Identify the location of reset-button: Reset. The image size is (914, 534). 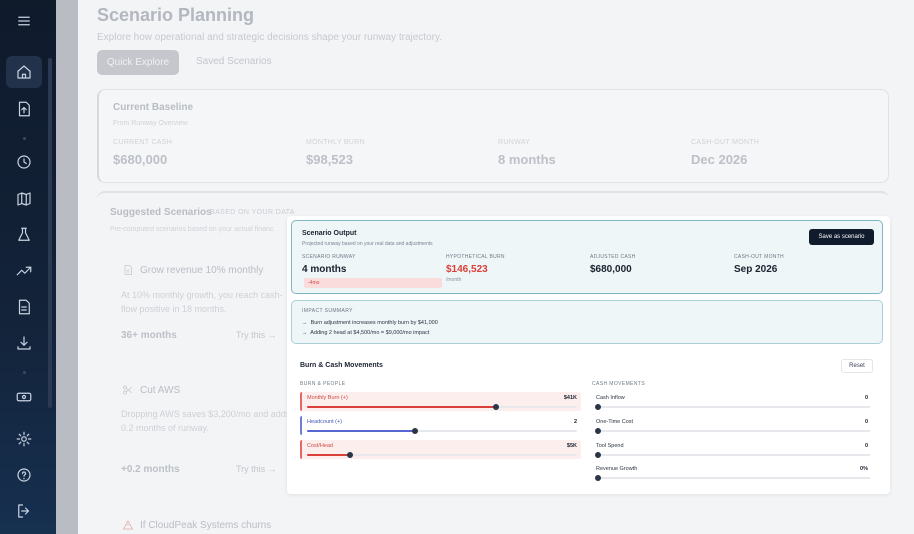
(857, 366).